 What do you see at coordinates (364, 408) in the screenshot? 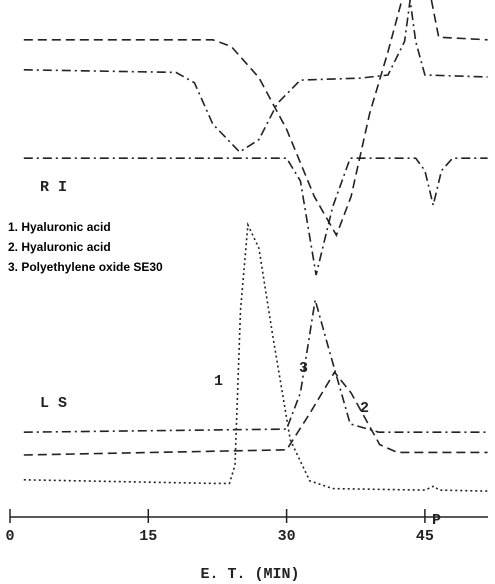
I see `curve-label: 2` at bounding box center [364, 408].